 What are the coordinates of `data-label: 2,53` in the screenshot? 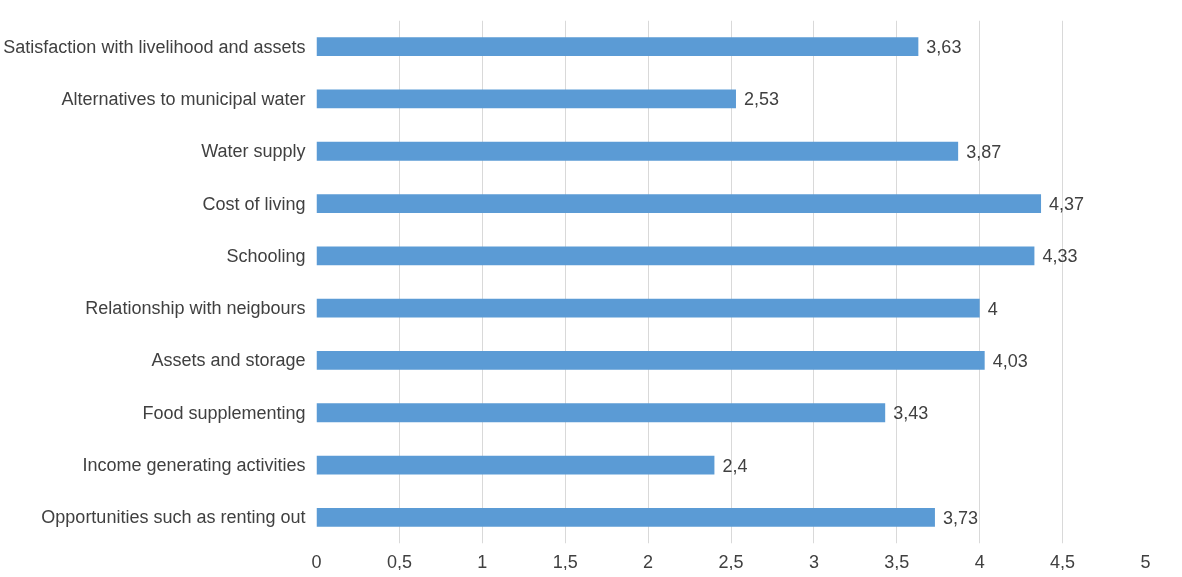 It's located at (761, 99).